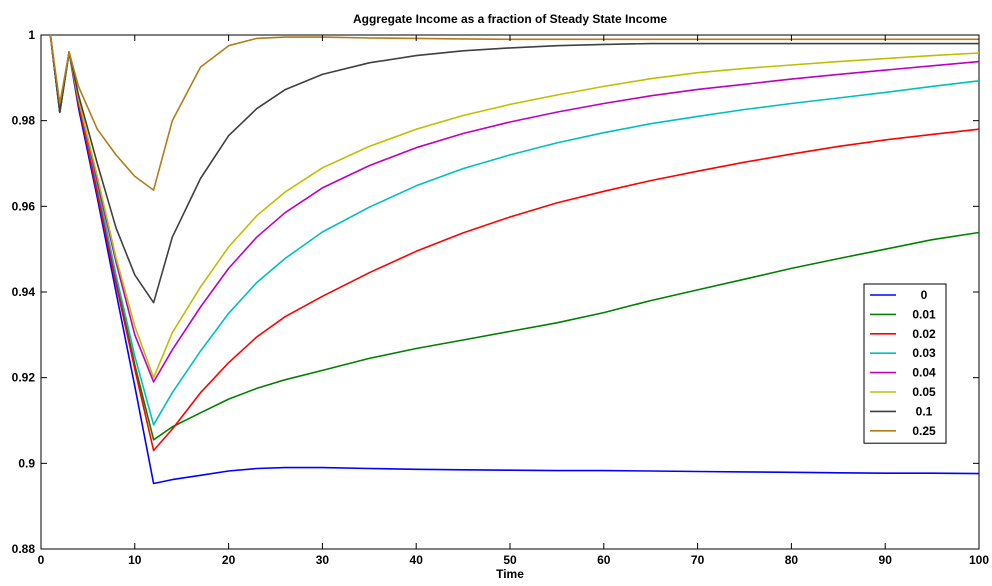 Image resolution: width=992 pixels, height=586 pixels. What do you see at coordinates (24, 549) in the screenshot?
I see `y-tick-label: 0.88` at bounding box center [24, 549].